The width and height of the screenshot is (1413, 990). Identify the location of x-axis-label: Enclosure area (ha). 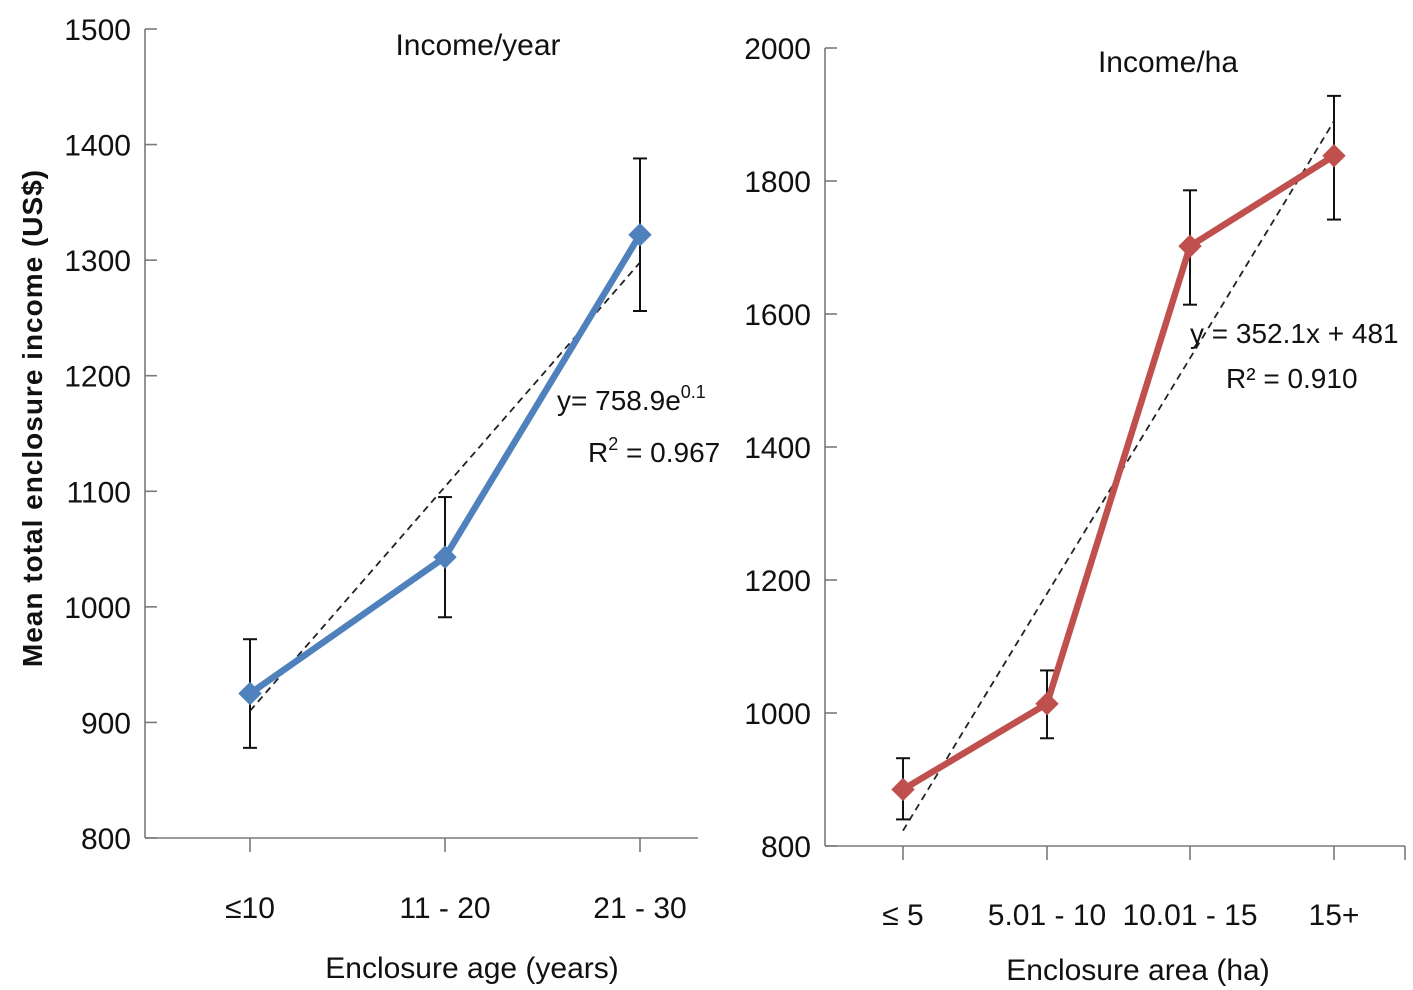
(1137, 970).